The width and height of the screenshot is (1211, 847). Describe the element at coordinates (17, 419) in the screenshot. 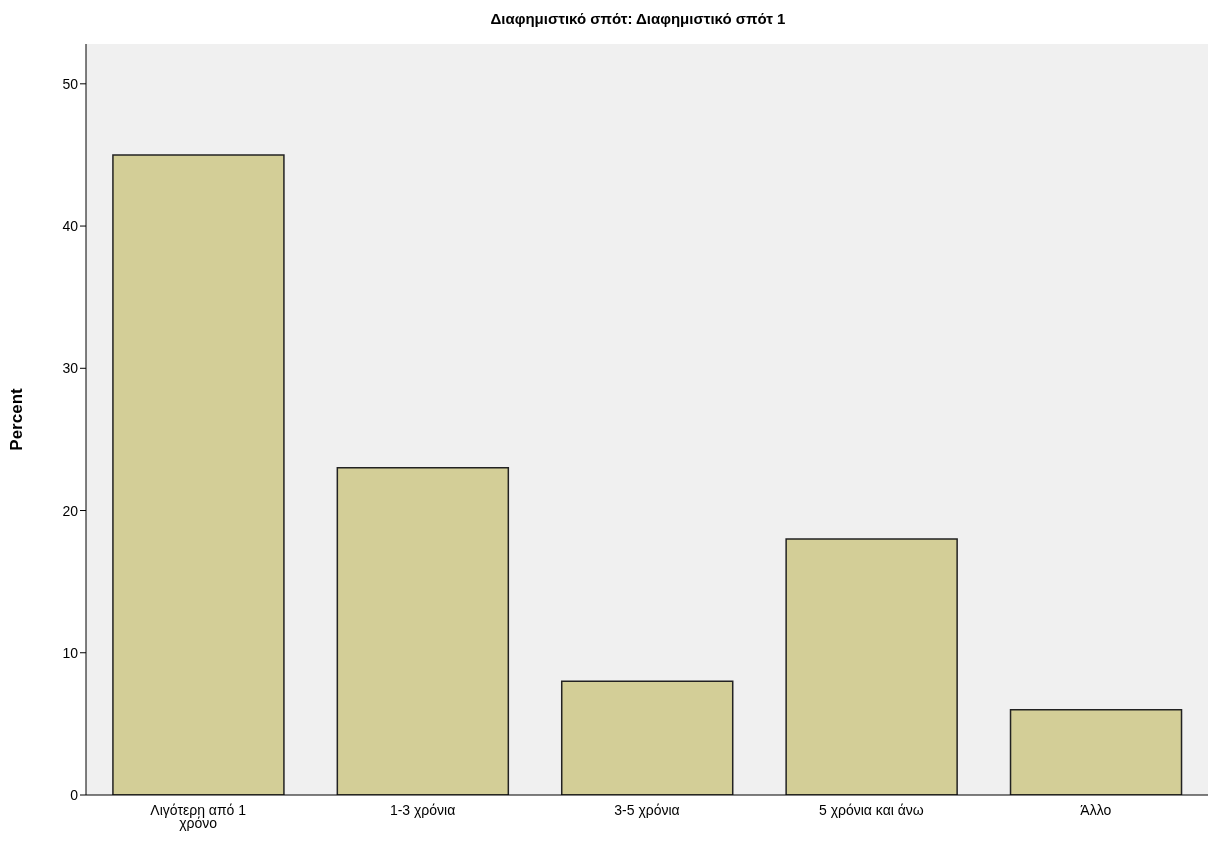

I see `y-axis-title: Percent` at that location.